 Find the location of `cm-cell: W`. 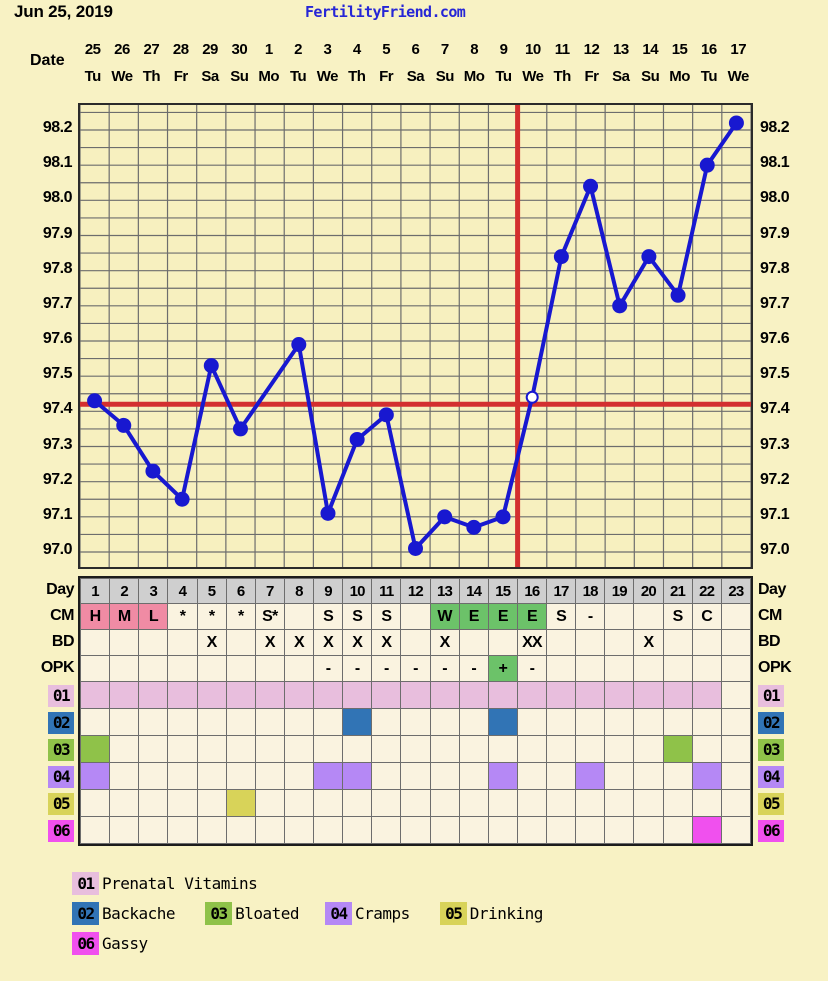

cm-cell: W is located at coordinates (444, 616).